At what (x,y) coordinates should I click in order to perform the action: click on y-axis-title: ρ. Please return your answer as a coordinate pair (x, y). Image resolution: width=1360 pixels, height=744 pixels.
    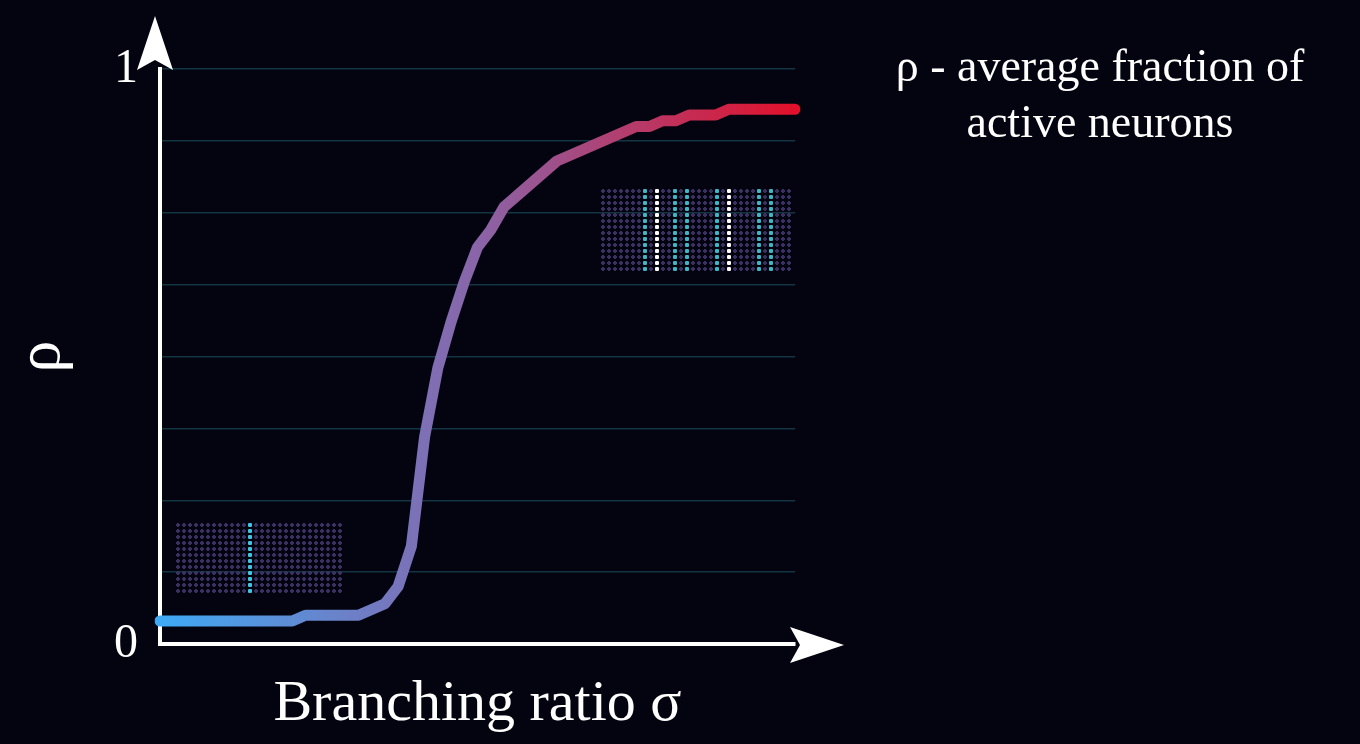
    Looking at the image, I should click on (38, 356).